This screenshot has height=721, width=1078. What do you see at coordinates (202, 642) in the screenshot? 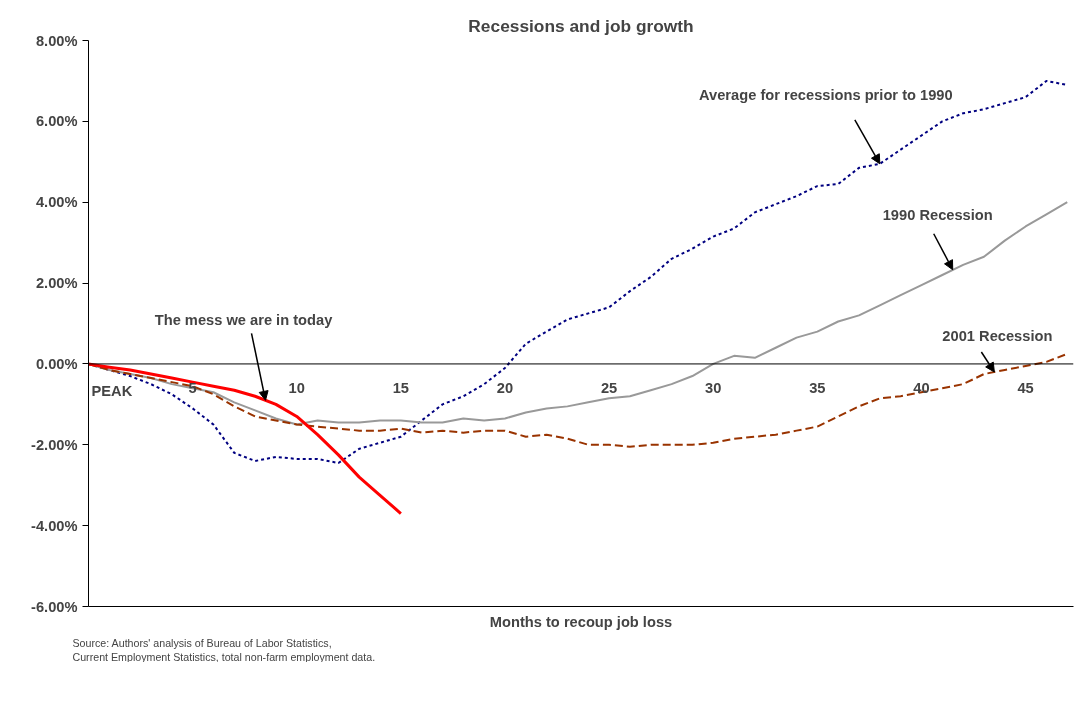
I see `source-note: Source: Authors' analysis of Bureau of Labor Statistics,` at bounding box center [202, 642].